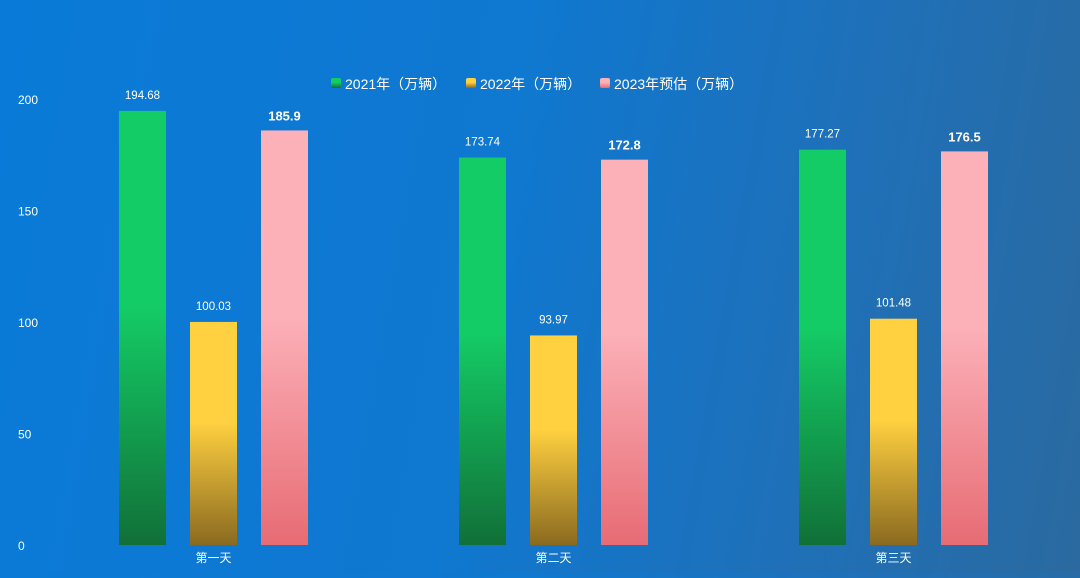 The width and height of the screenshot is (1080, 578). Describe the element at coordinates (213, 558) in the screenshot. I see `x-tick-label: 第一天` at that location.